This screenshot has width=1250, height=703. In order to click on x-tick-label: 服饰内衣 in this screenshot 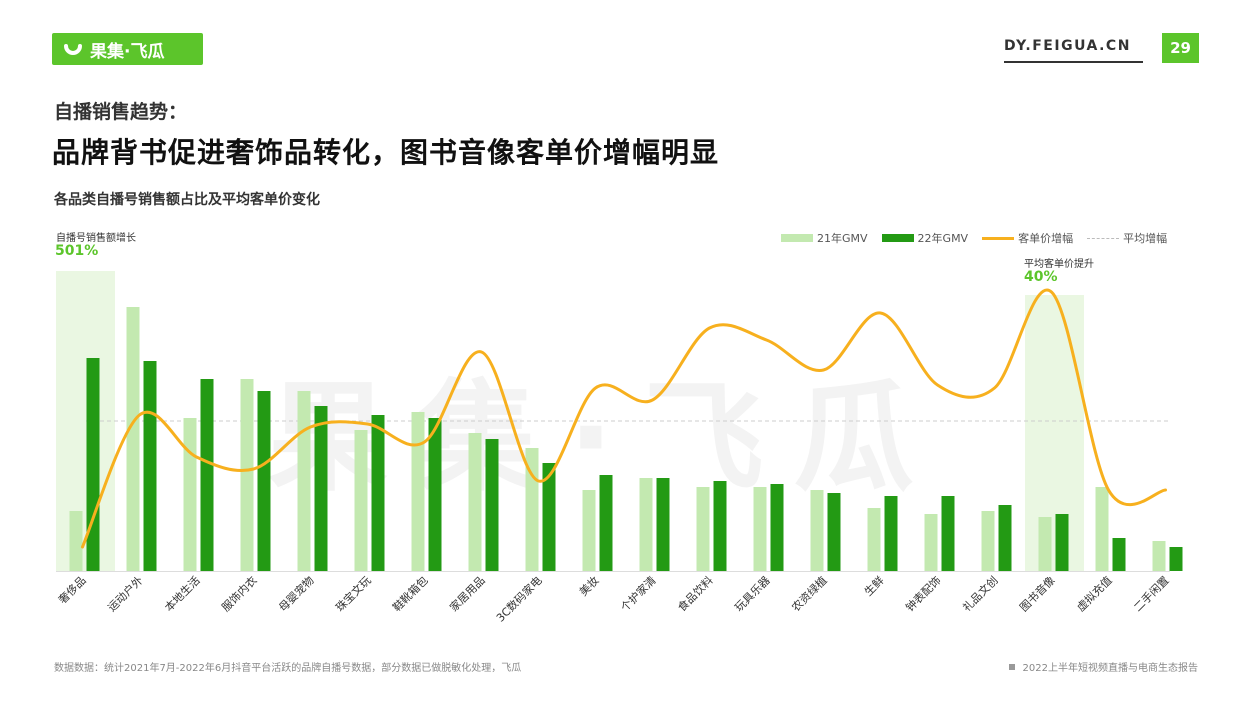, I will do `click(239, 593)`.